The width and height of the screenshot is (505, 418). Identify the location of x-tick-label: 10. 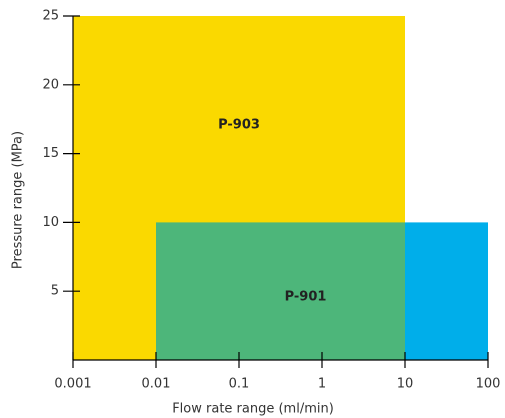
(405, 384).